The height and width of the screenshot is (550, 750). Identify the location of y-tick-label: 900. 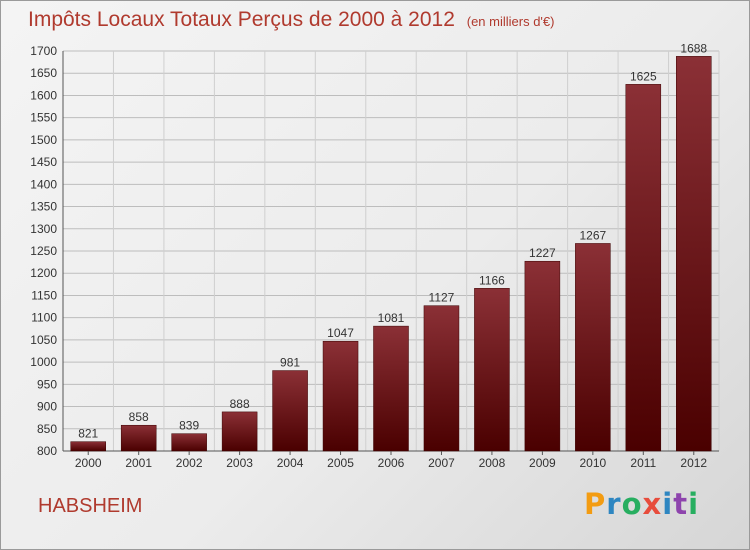
(47, 407).